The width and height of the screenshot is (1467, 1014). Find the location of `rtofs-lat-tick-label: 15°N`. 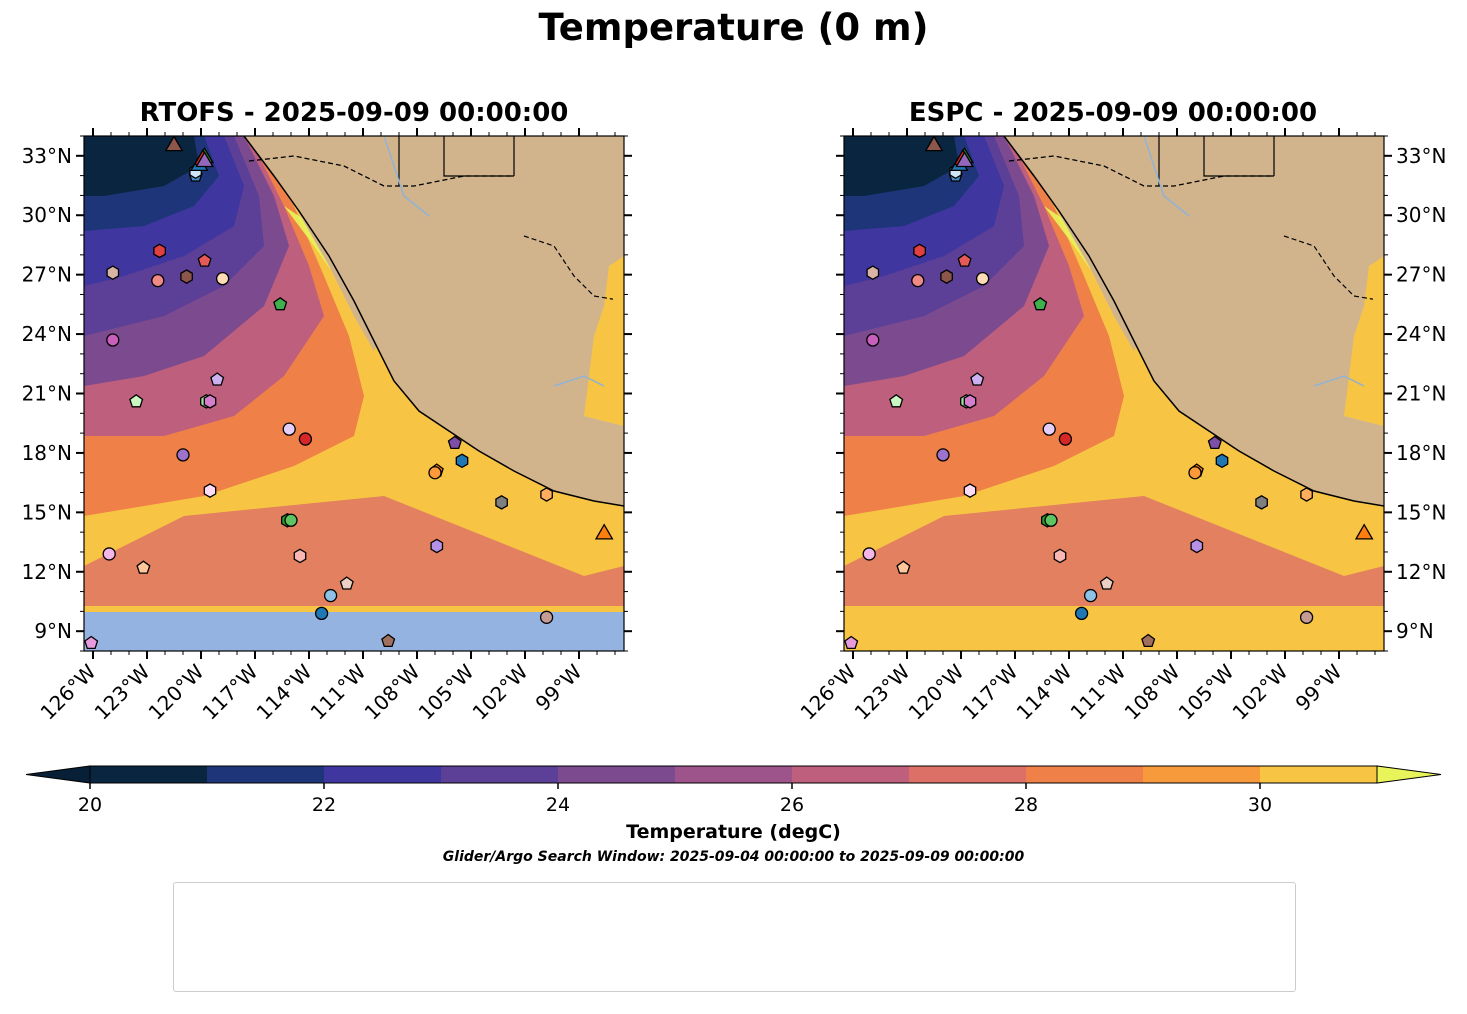

rtofs-lat-tick-label: 15°N is located at coordinates (47, 512).